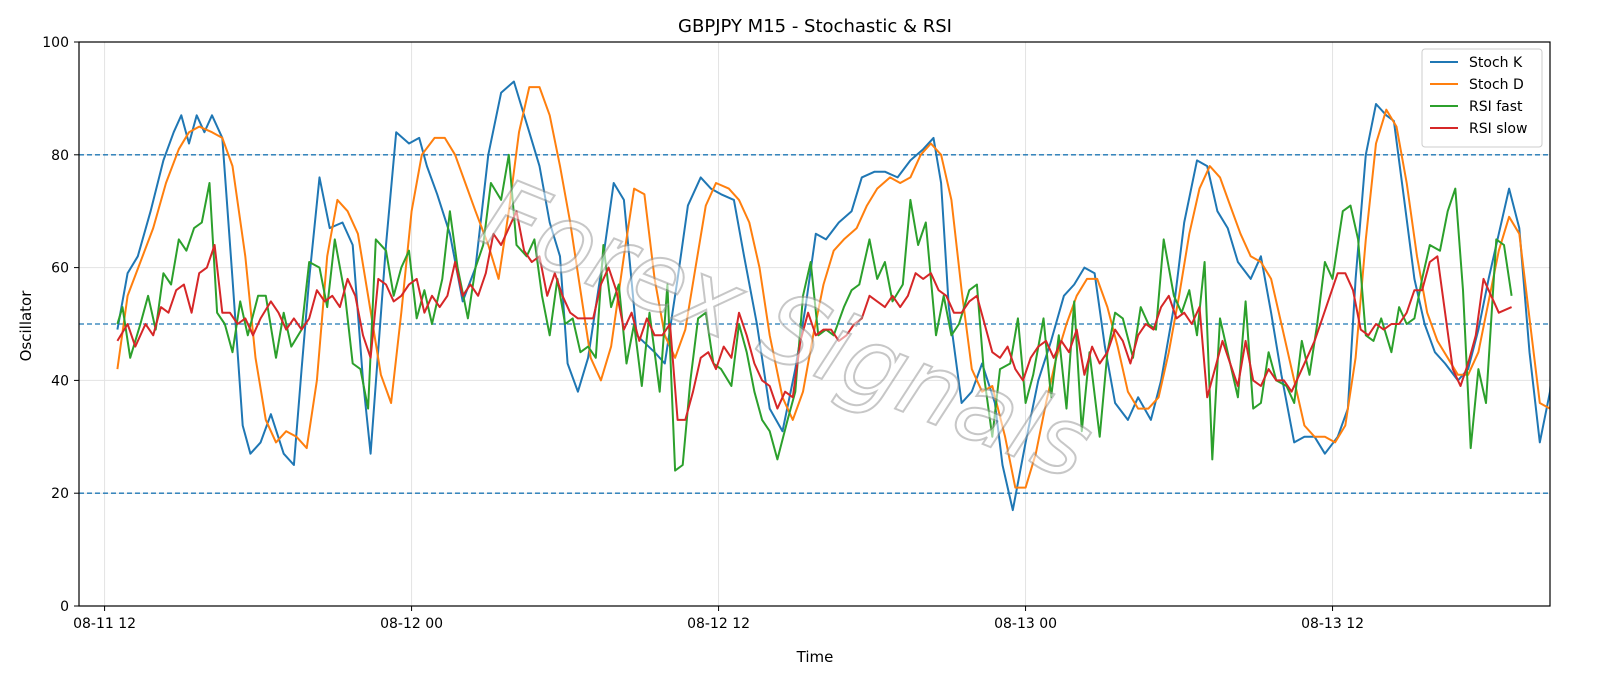  Describe the element at coordinates (1498, 129) in the screenshot. I see `legend-label: RSI slow` at that location.